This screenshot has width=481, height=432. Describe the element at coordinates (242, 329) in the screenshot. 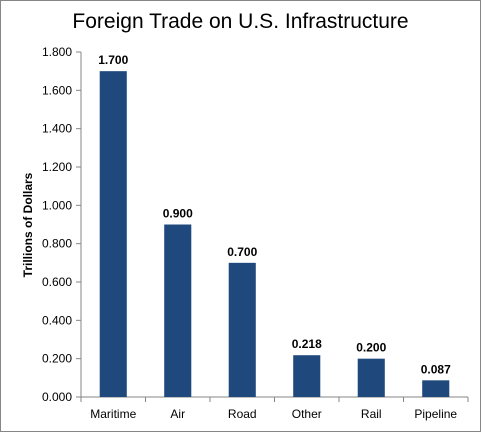

I see `bar-road` at that location.